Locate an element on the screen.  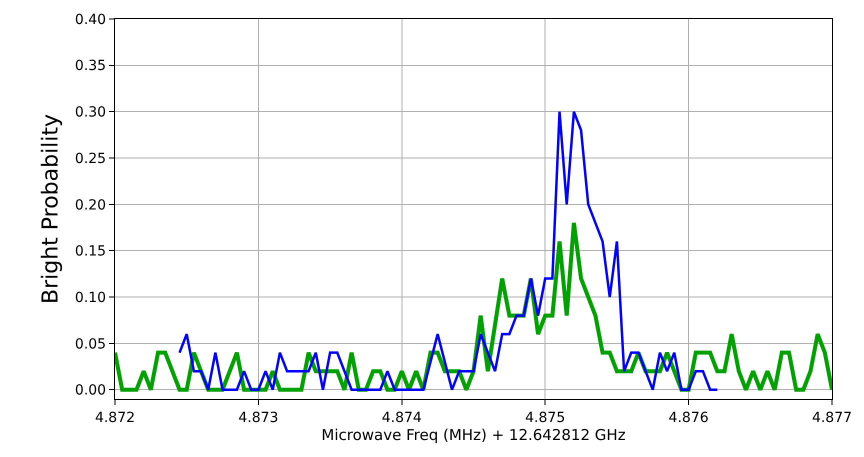
y-tick-label: 0.35 is located at coordinates (90, 66).